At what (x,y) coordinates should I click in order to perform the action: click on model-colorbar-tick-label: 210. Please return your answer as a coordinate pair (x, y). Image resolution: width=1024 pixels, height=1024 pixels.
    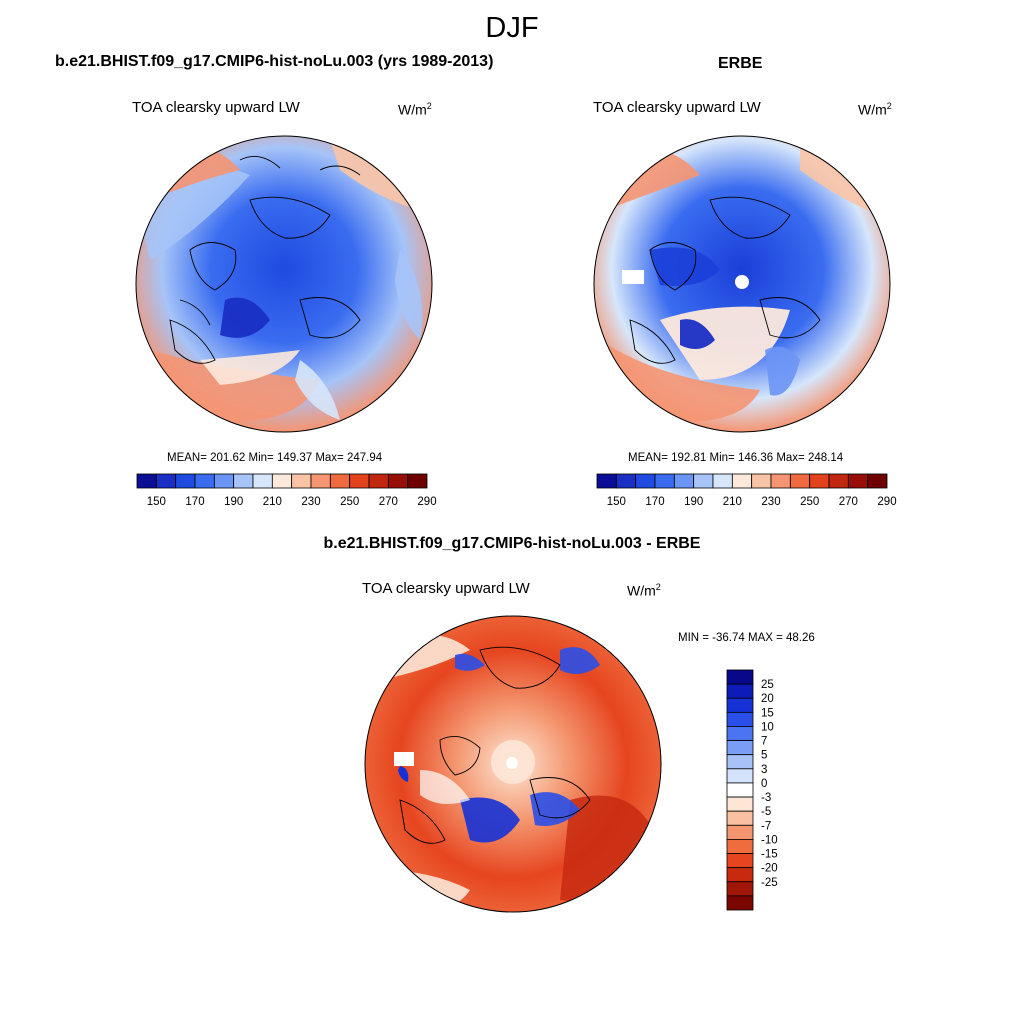
    Looking at the image, I should click on (272, 502).